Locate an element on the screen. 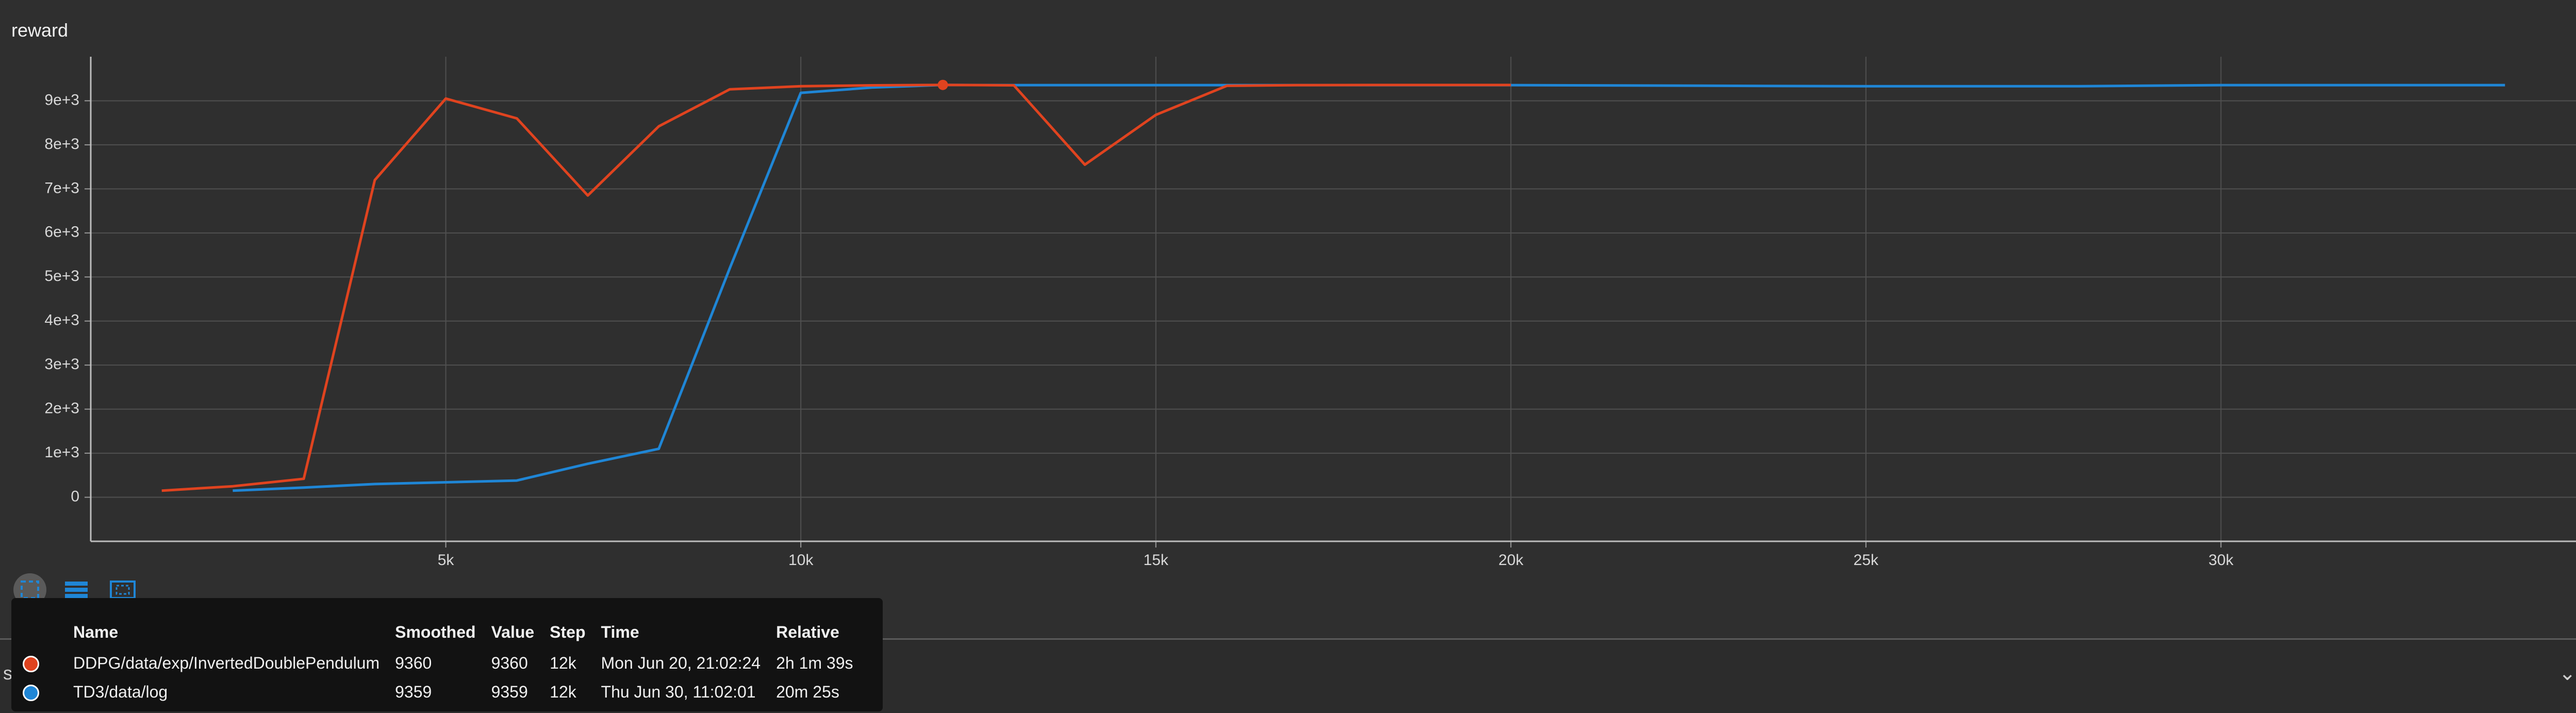 Image resolution: width=2576 pixels, height=713 pixels. toggle-list-icon is located at coordinates (76, 590).